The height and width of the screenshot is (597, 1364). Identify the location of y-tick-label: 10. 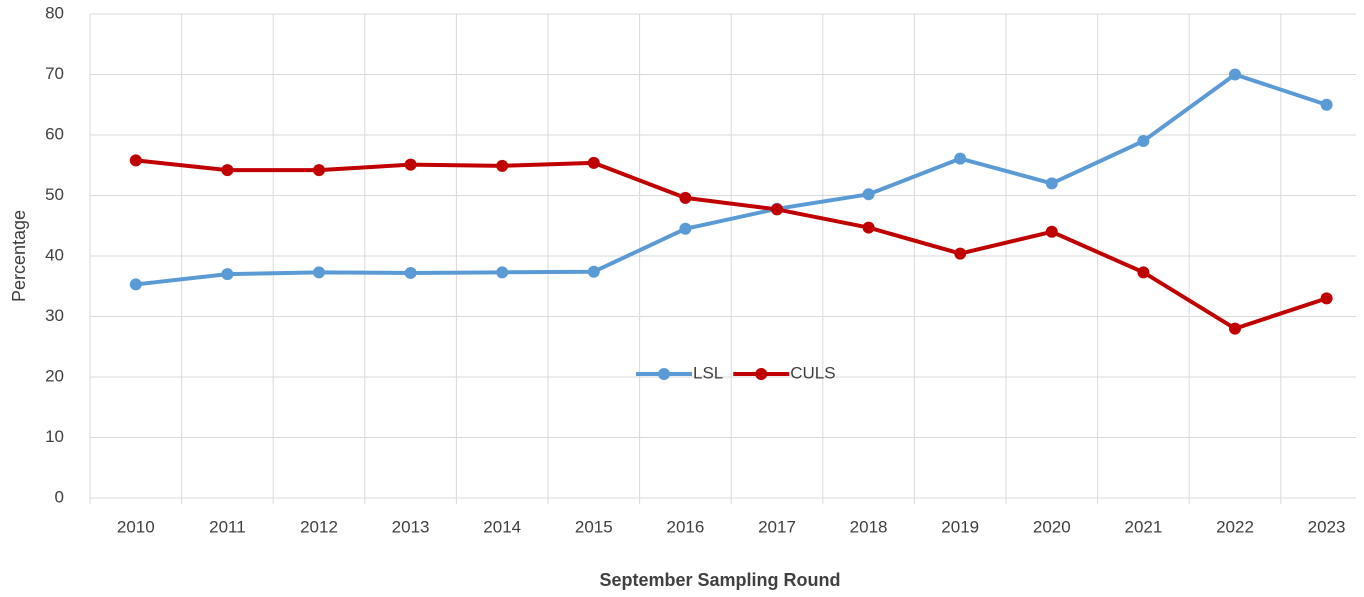
(54, 436).